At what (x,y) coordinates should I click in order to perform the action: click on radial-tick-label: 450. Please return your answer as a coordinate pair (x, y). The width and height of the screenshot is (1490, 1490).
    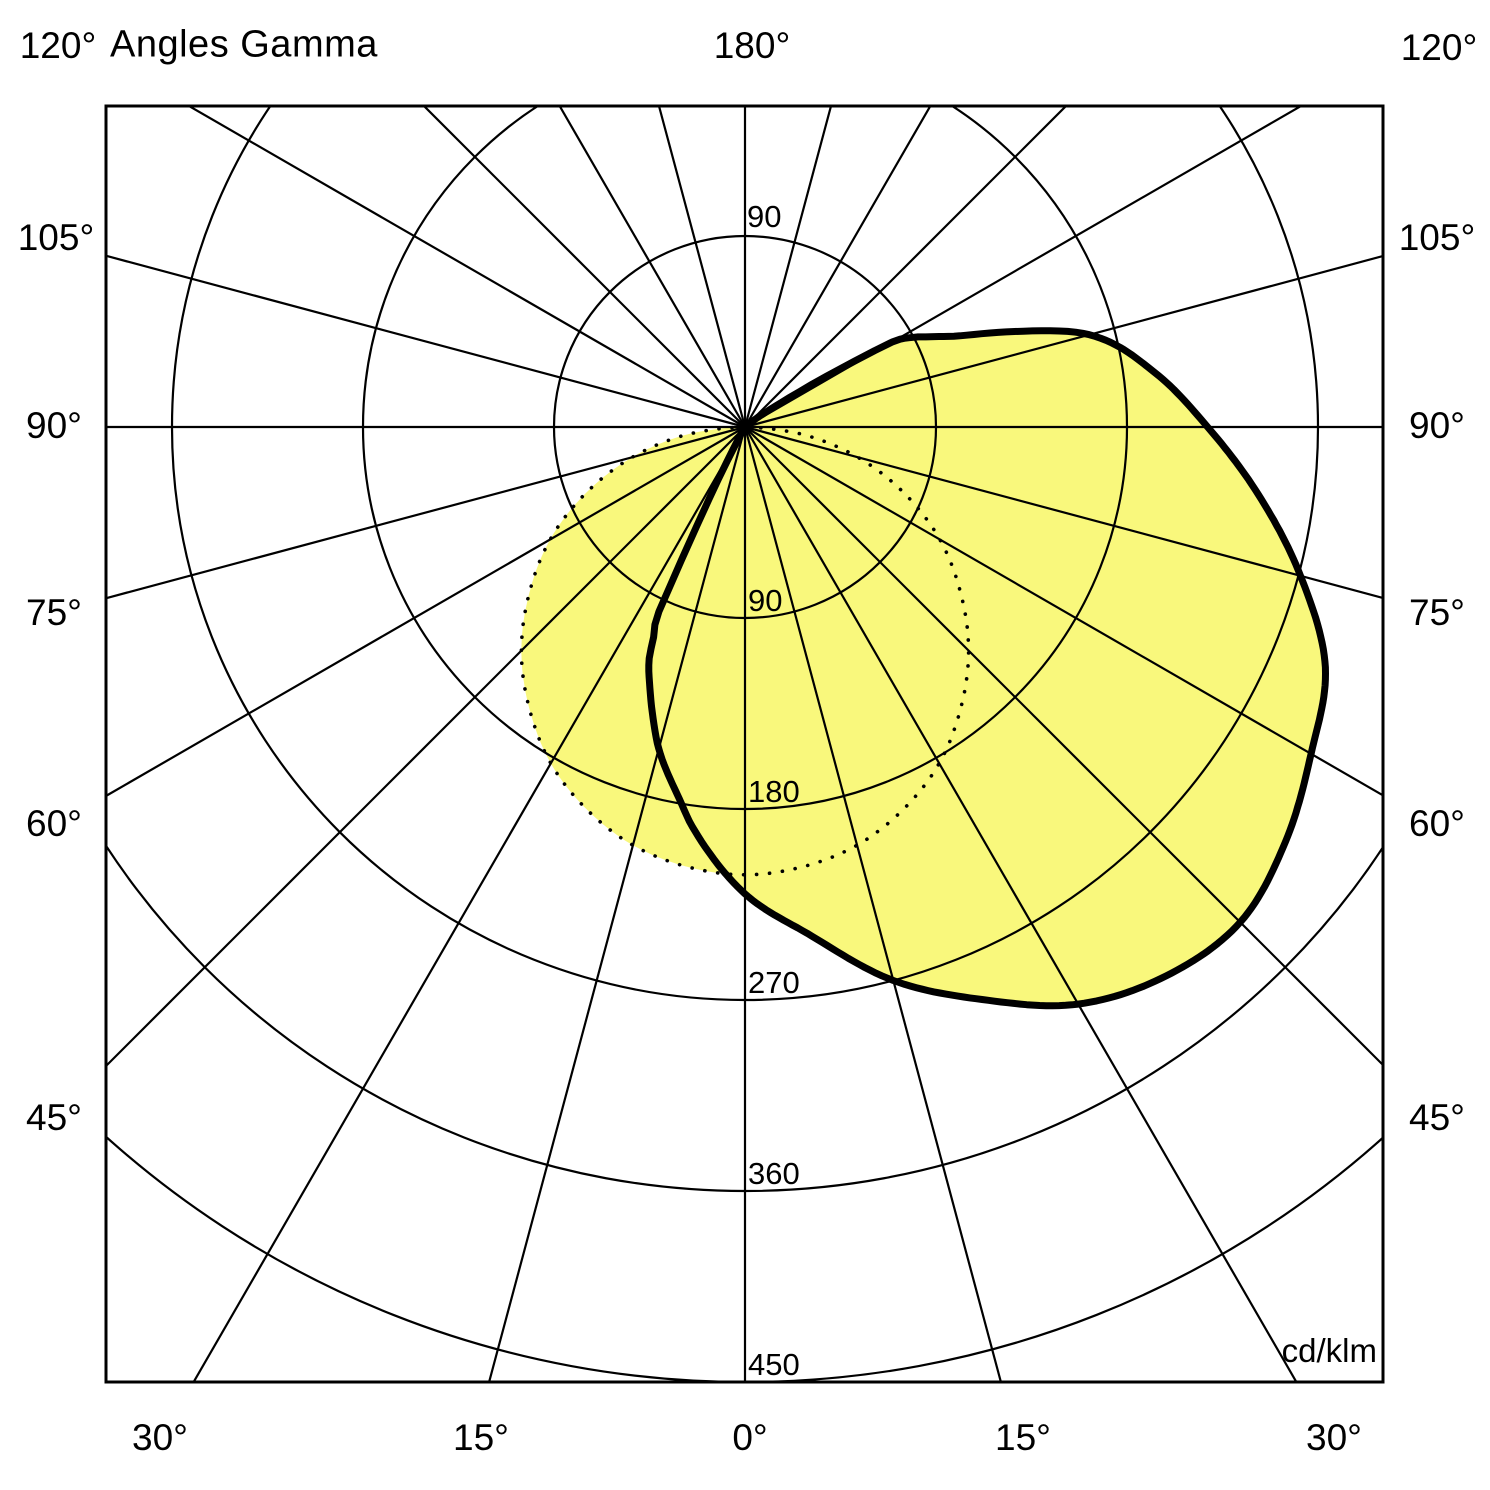
    Looking at the image, I should click on (774, 1364).